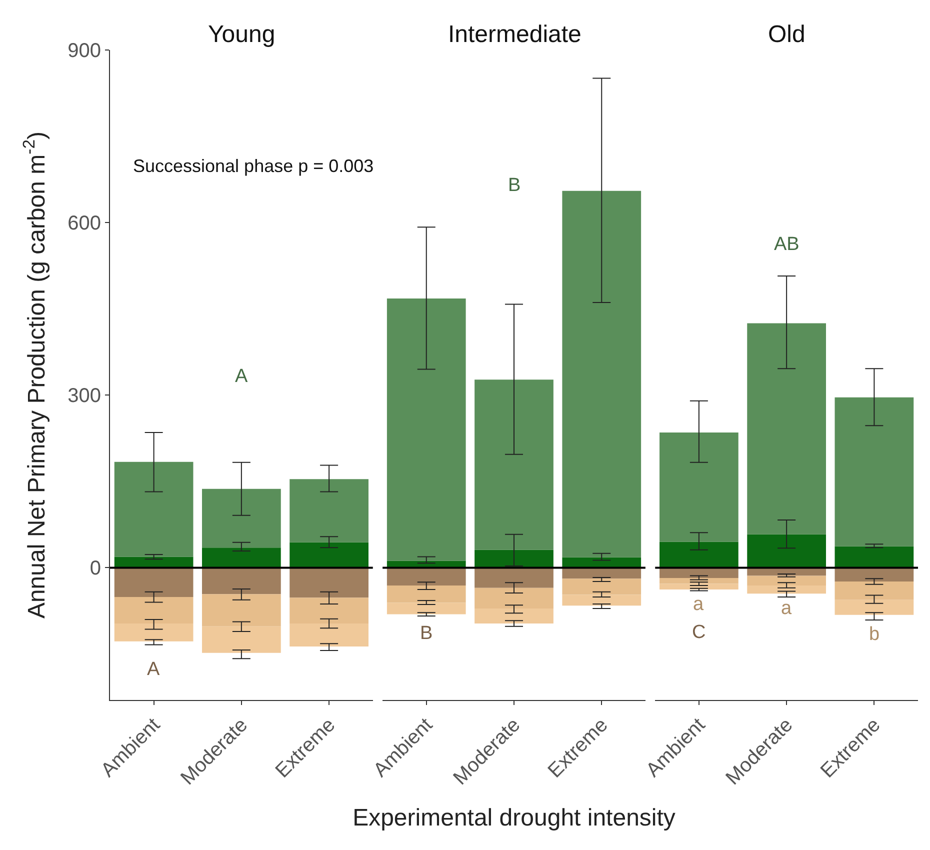  What do you see at coordinates (874, 634) in the screenshot?
I see `annotation: b` at bounding box center [874, 634].